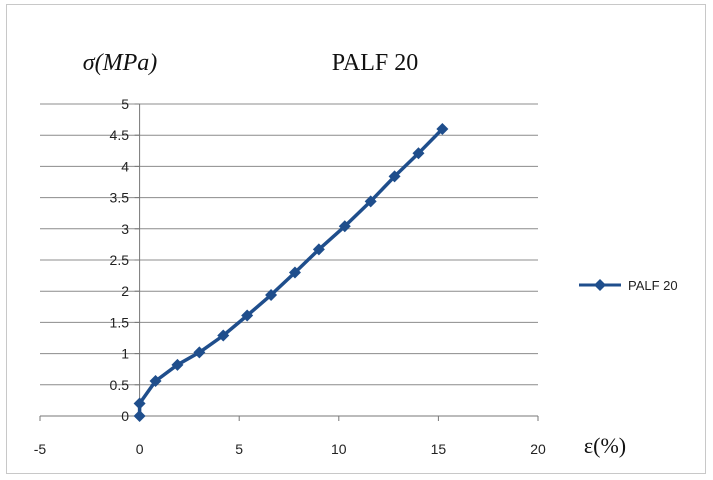 The height and width of the screenshot is (480, 713). What do you see at coordinates (120, 135) in the screenshot?
I see `y-tick-label: 4.5` at bounding box center [120, 135].